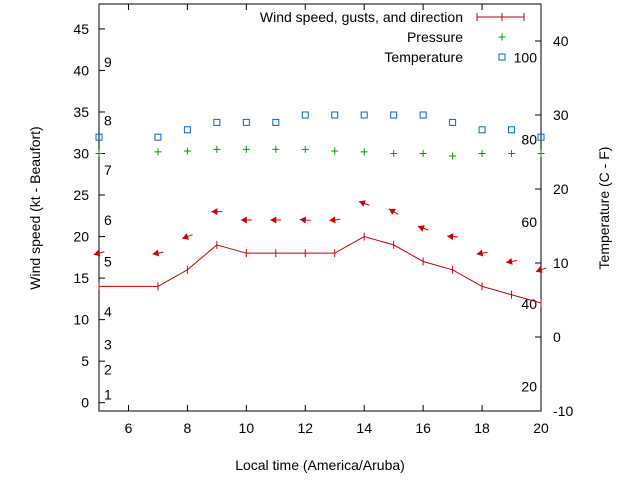  What do you see at coordinates (81, 320) in the screenshot?
I see `y-tick-label-left: 10` at bounding box center [81, 320].